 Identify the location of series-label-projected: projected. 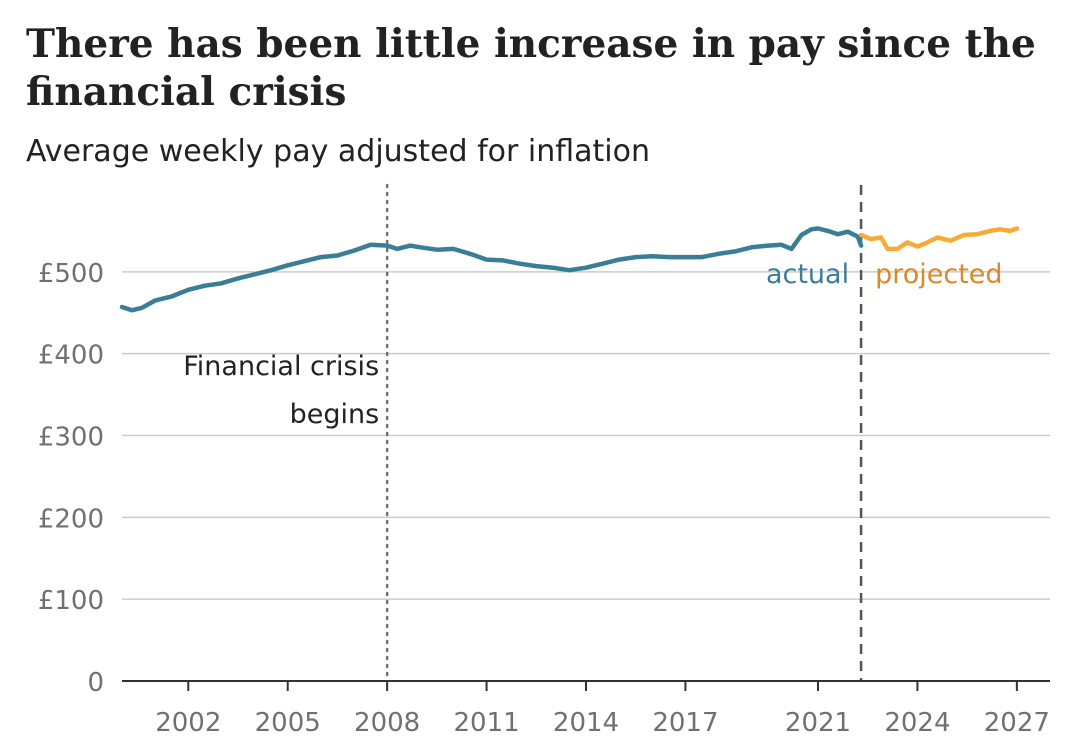
(938, 274).